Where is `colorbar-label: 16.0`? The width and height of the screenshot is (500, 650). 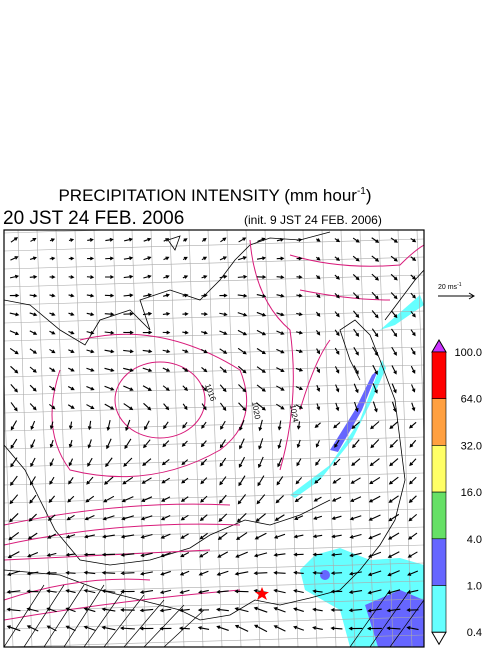
colorbar-label: 16.0 is located at coordinates (471, 493).